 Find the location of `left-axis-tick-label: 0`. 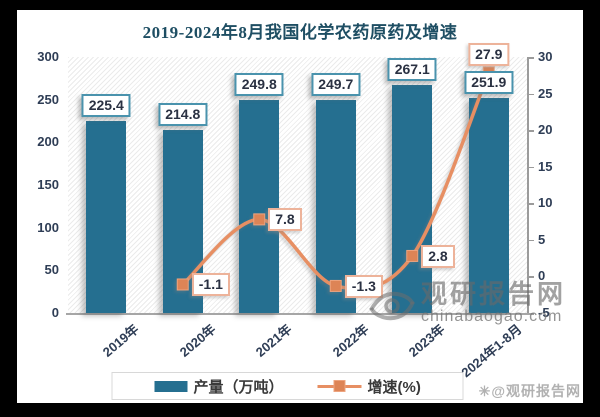

left-axis-tick-label: 0 is located at coordinates (55, 312).